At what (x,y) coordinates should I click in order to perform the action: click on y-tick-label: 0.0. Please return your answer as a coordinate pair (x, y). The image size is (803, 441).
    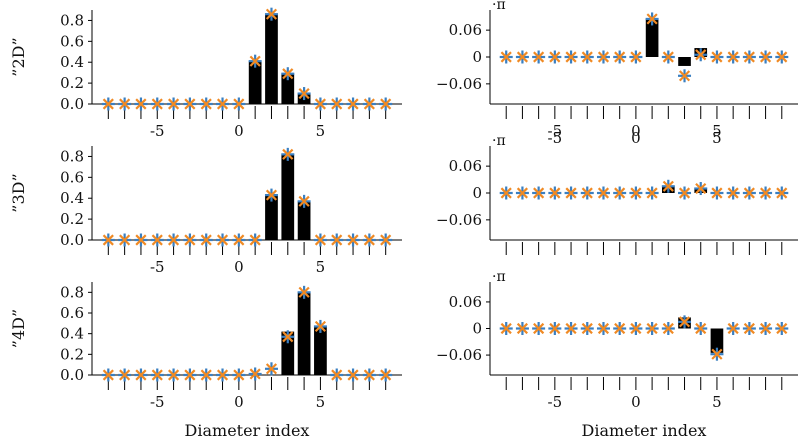
    Looking at the image, I should click on (72, 240).